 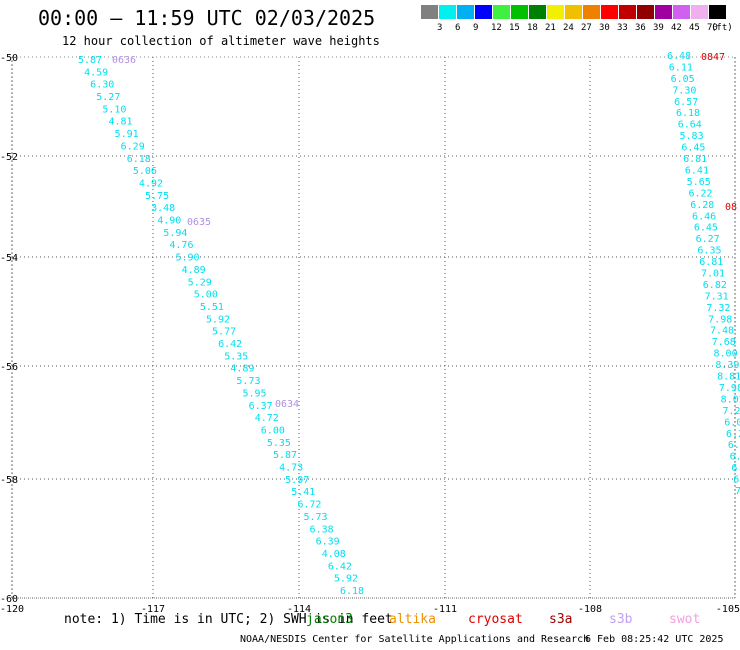 I want to click on wave-height-value: 6.05, so click(x=683, y=79).